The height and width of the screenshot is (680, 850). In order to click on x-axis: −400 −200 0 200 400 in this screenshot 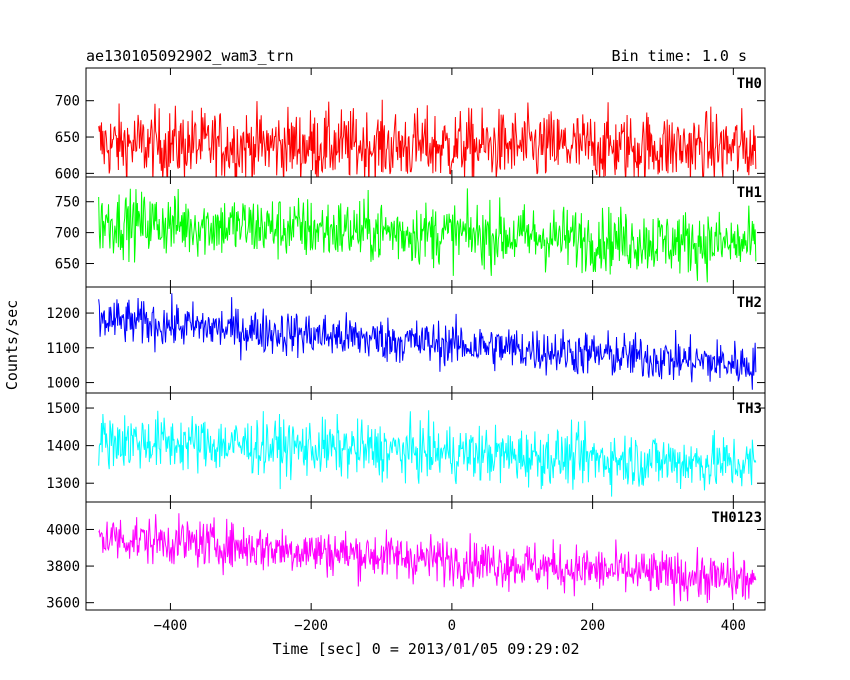, I will do `click(450, 626)`.